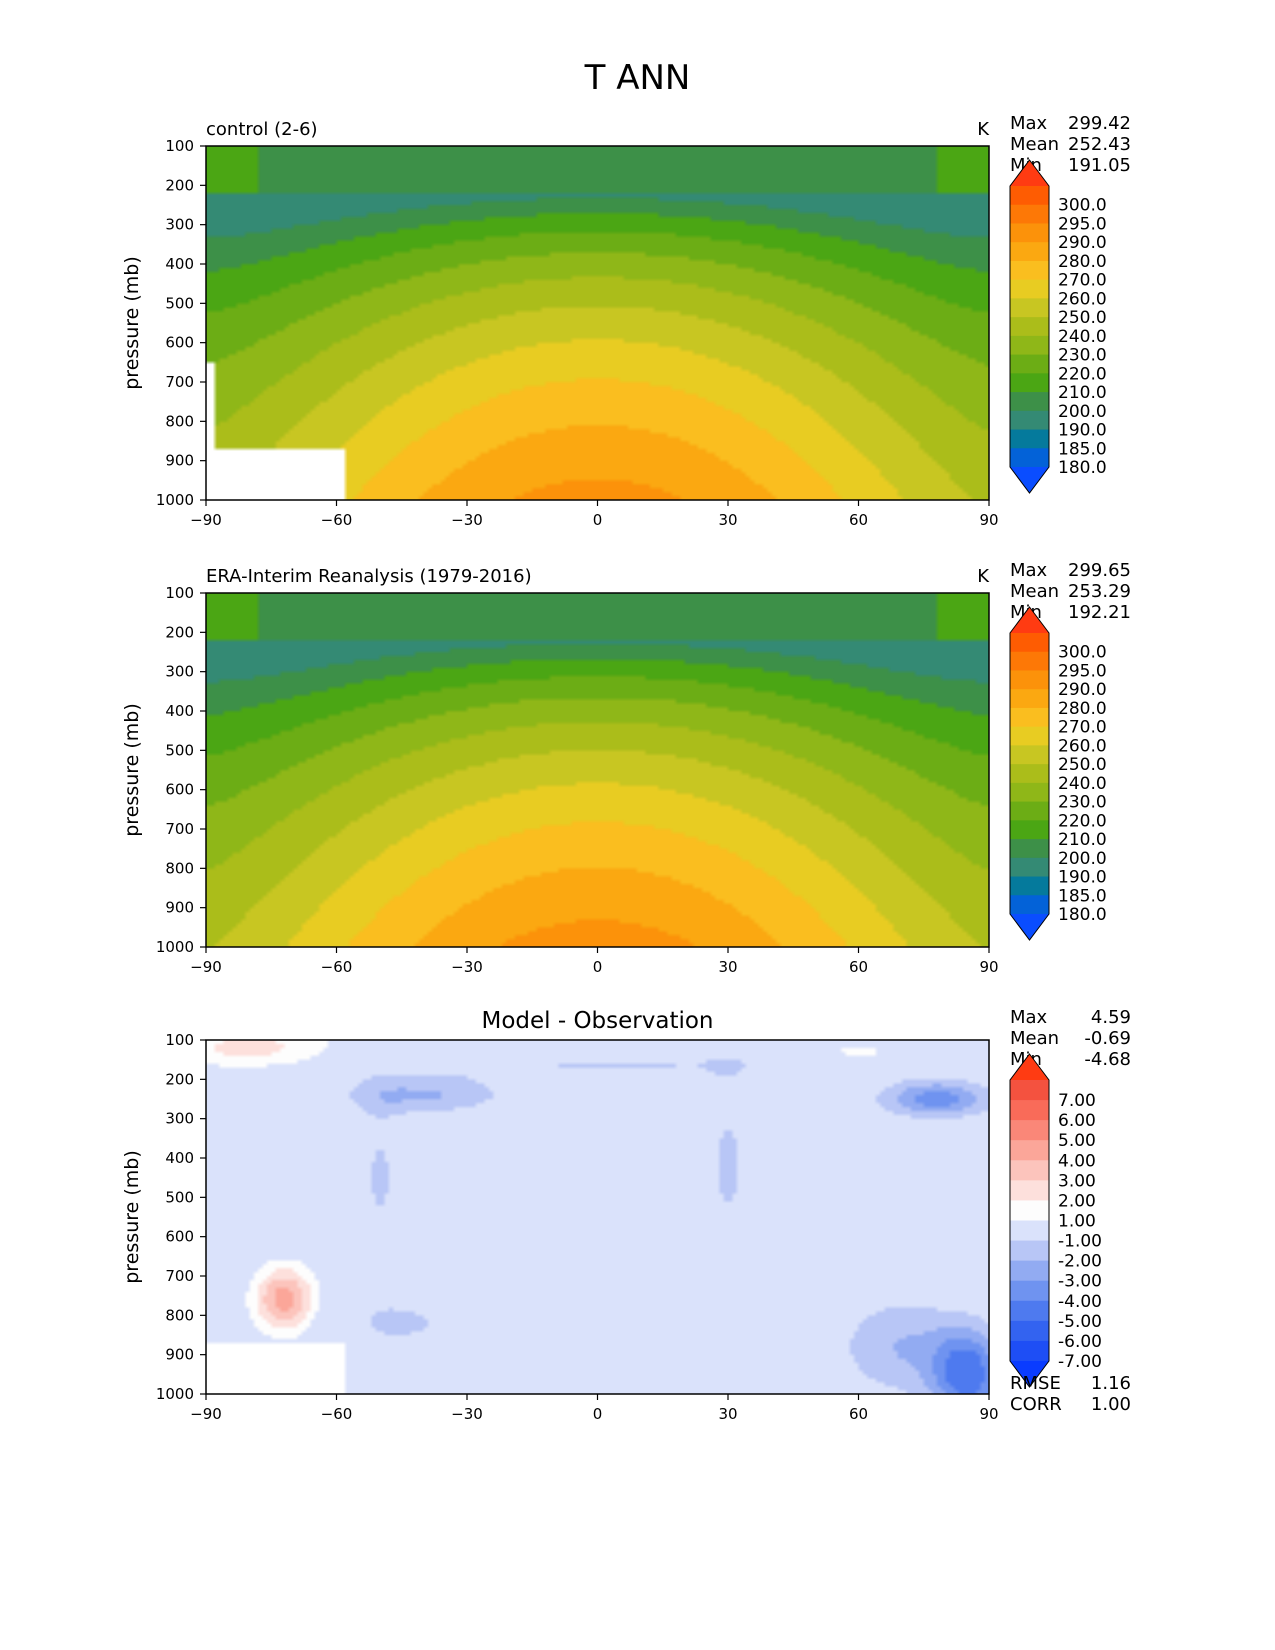  Describe the element at coordinates (1082, 878) in the screenshot. I see `colorbar-label: 190.0` at that location.